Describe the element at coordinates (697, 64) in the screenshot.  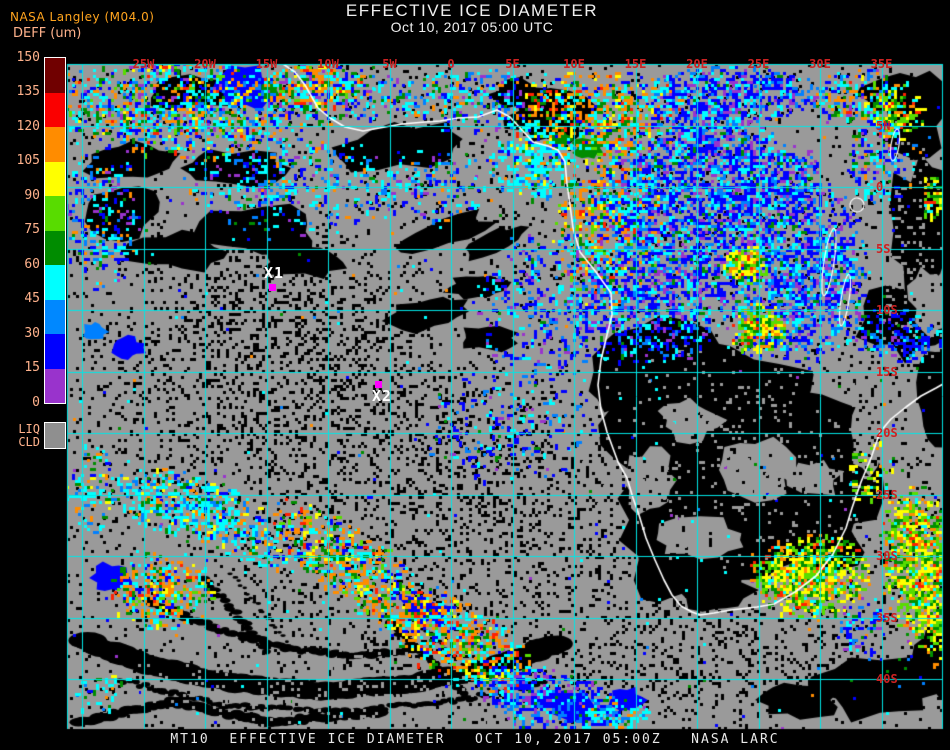
I see `lon-label: 20E` at that location.